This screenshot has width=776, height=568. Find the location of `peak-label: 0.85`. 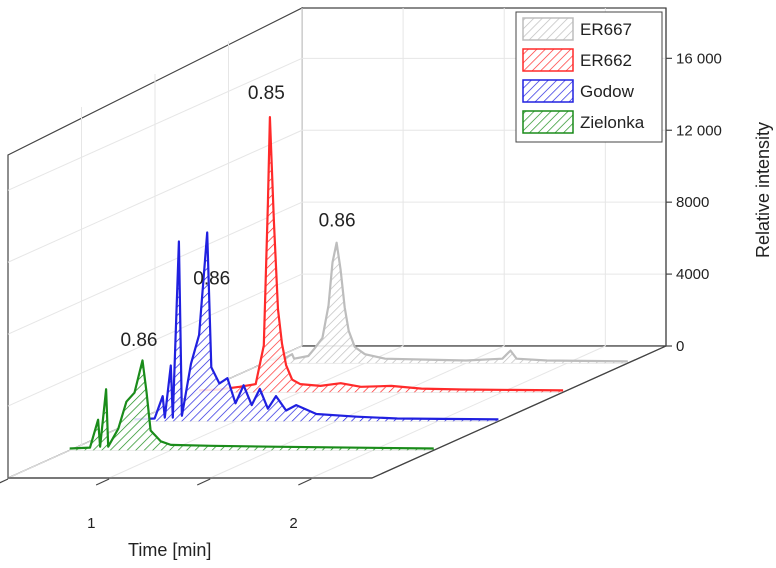

peak-label: 0.85 is located at coordinates (266, 93).